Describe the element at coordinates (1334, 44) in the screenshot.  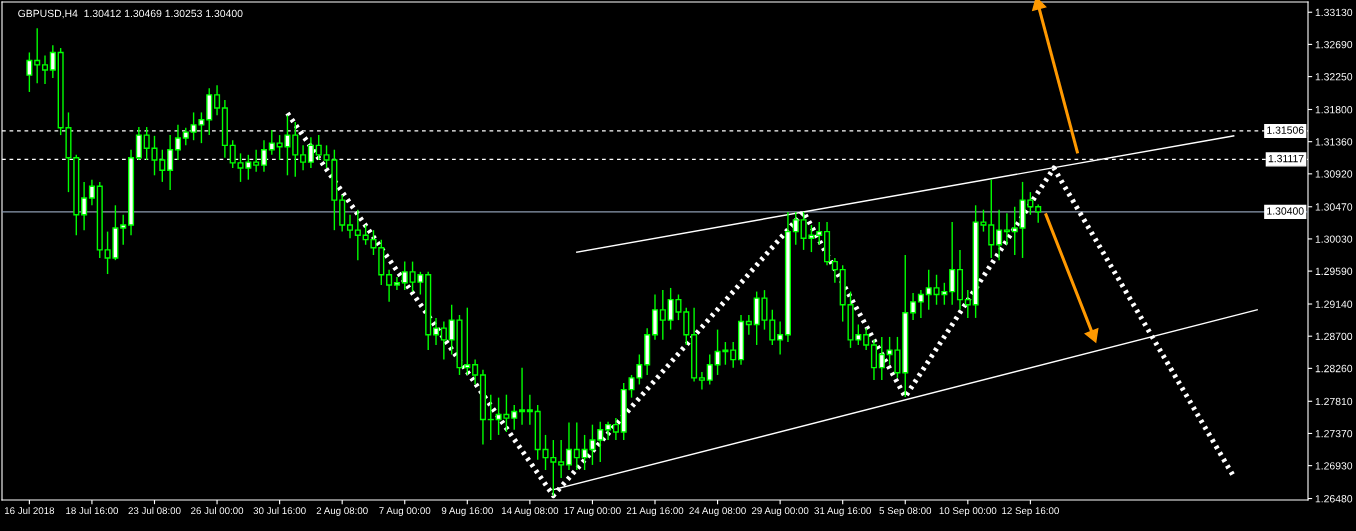
I see `y-tick-label: 1.32690` at that location.